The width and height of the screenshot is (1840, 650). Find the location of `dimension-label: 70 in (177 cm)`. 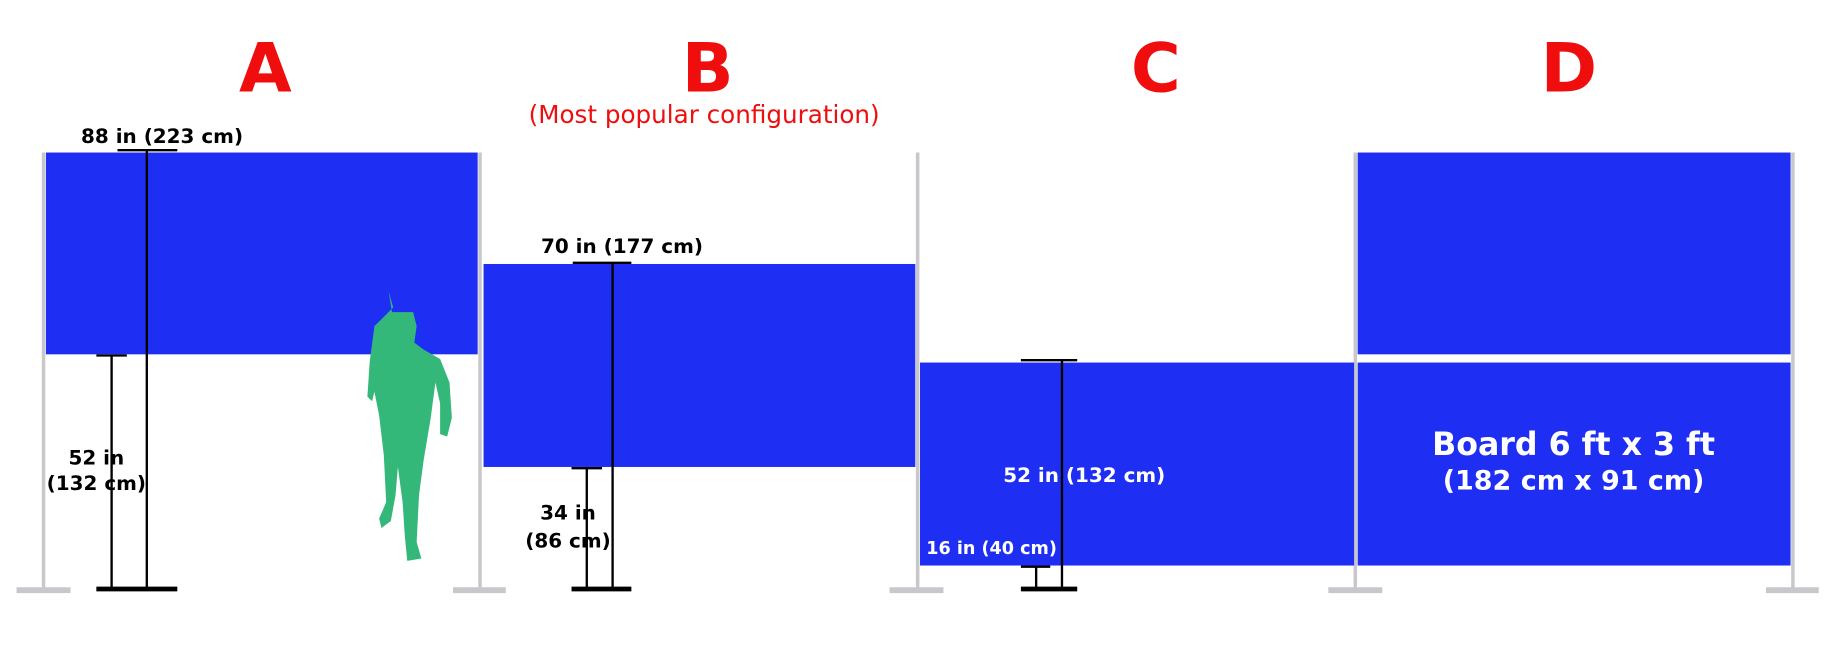

dimension-label: 70 in (177 cm) is located at coordinates (622, 246).